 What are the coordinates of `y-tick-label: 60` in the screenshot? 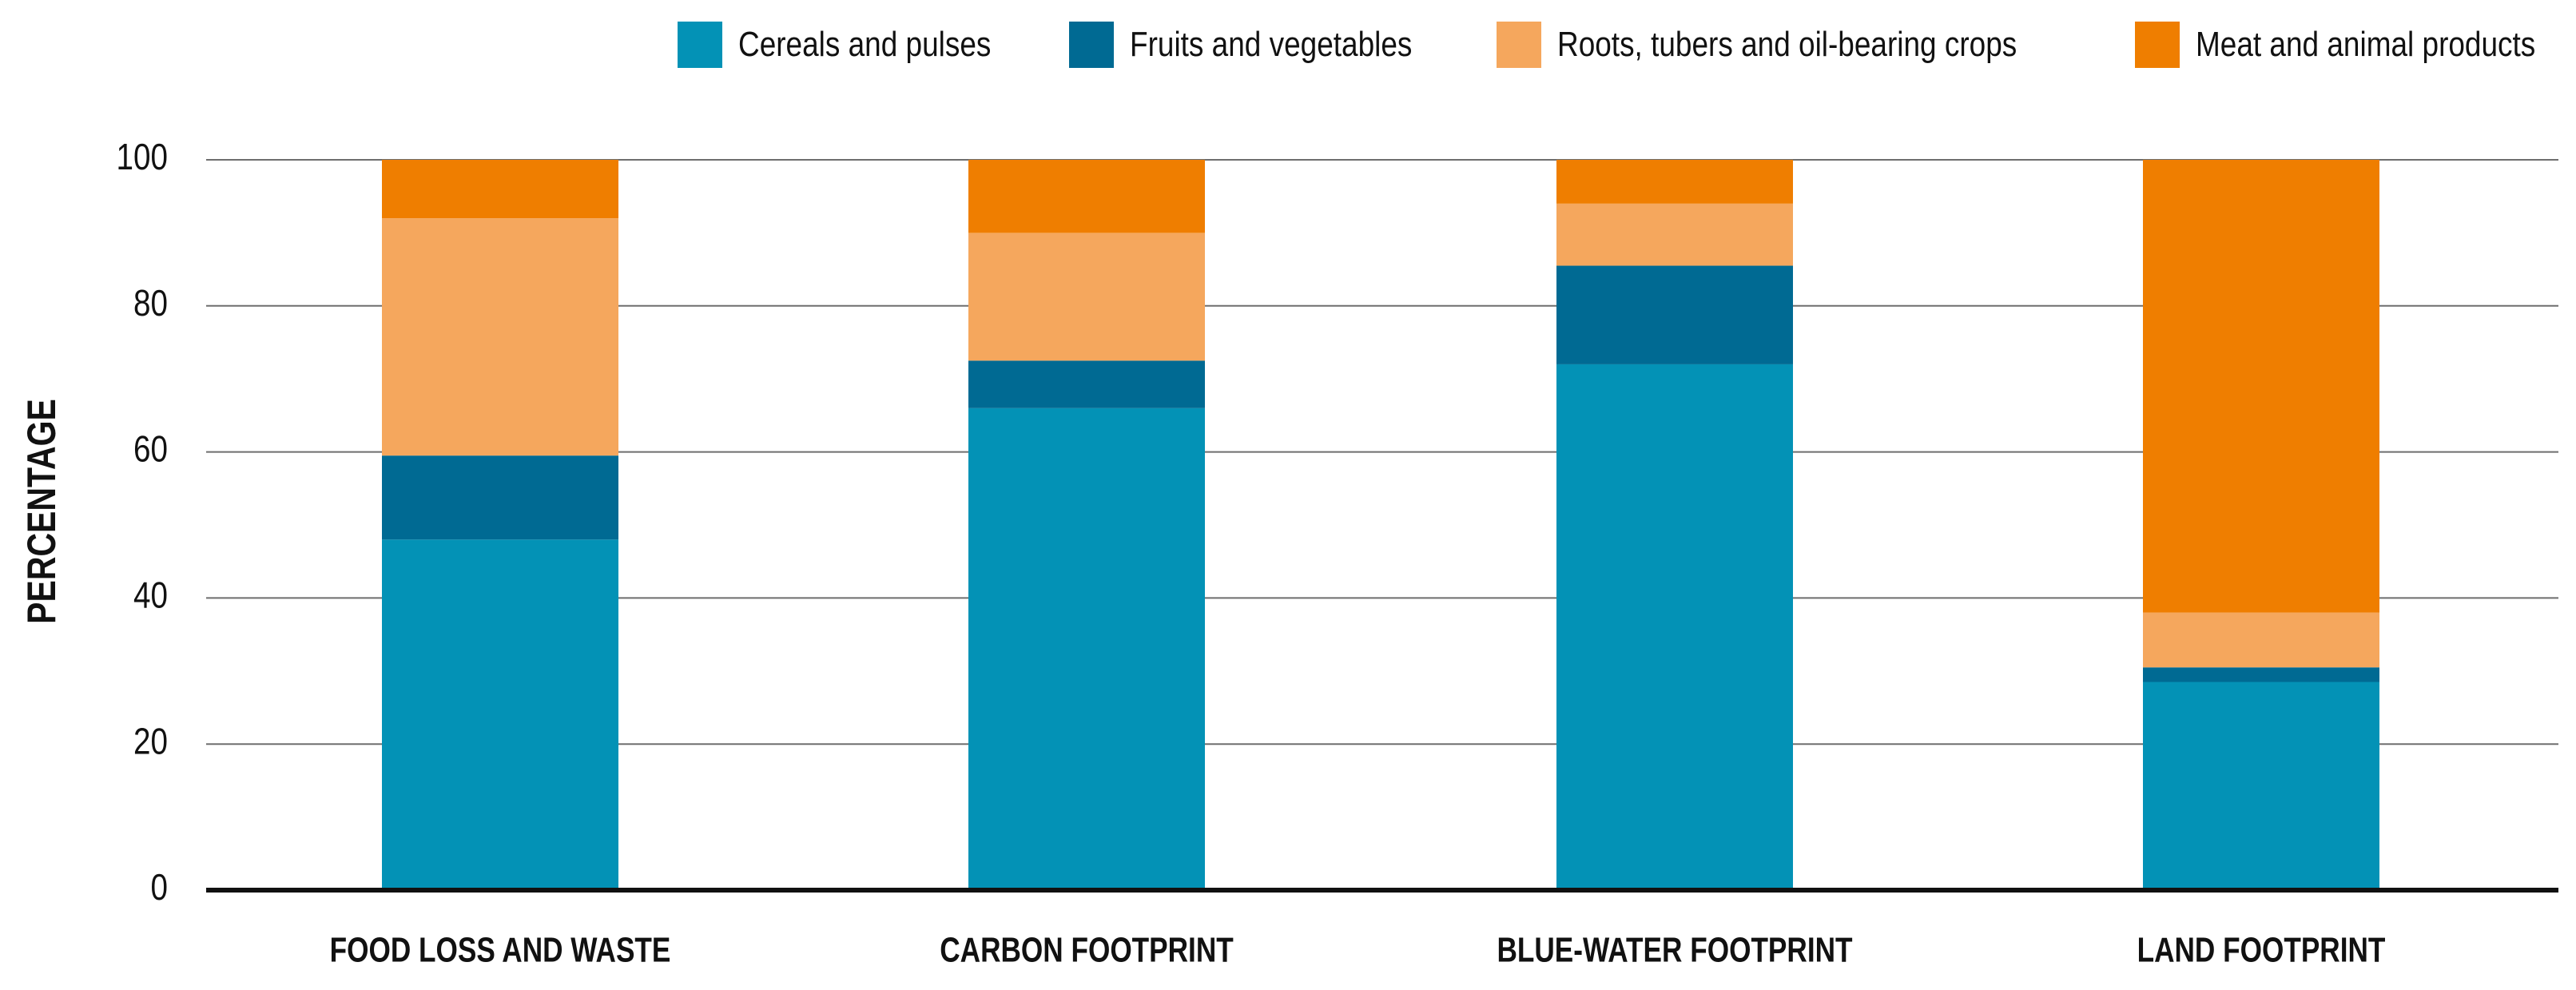 It's located at (150, 449).